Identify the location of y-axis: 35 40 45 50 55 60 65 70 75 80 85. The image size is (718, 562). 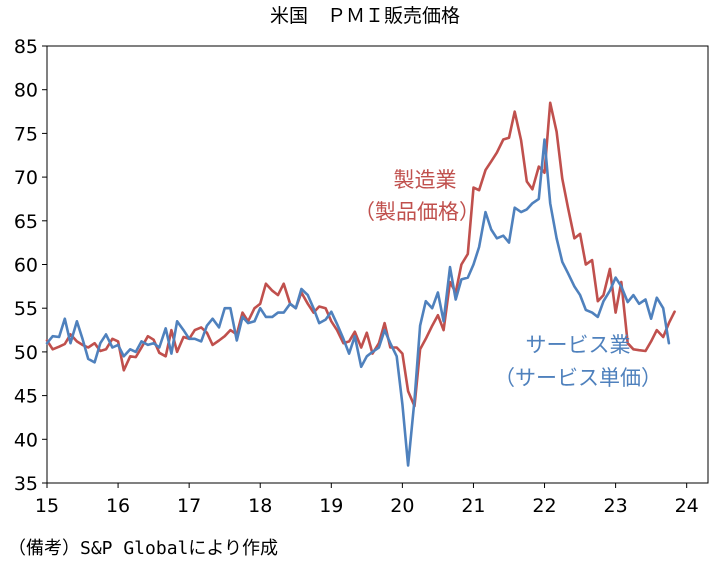
(30, 265).